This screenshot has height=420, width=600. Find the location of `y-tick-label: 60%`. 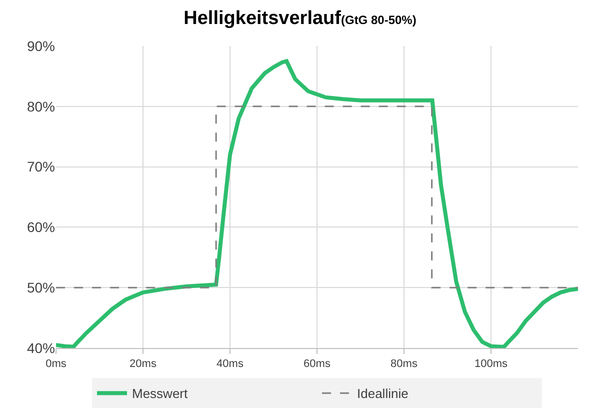

y-tick-label: 60% is located at coordinates (40, 227).